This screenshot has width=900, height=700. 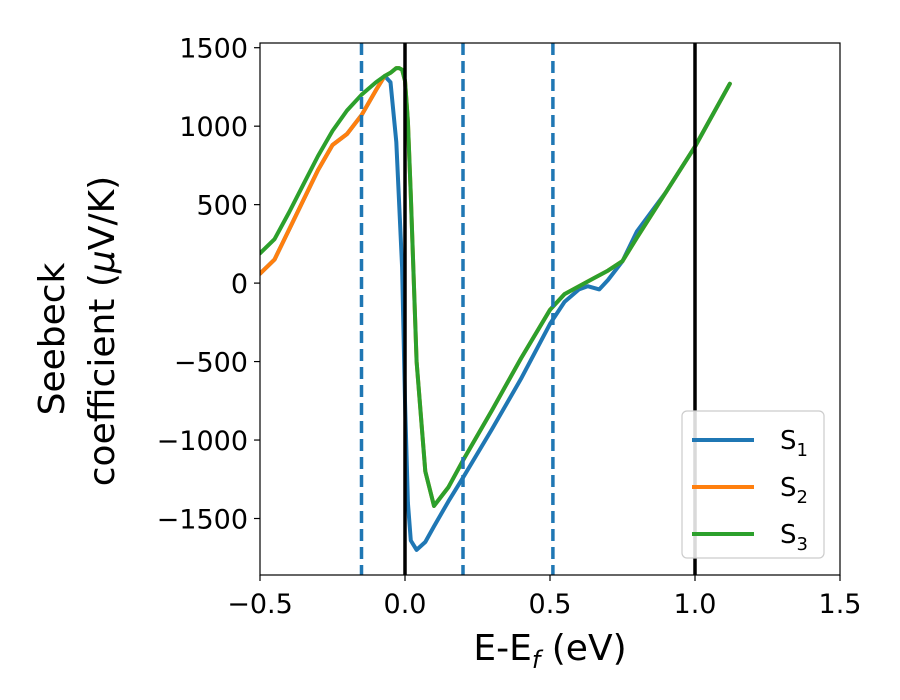 I want to click on legend-box, so click(x=753, y=484).